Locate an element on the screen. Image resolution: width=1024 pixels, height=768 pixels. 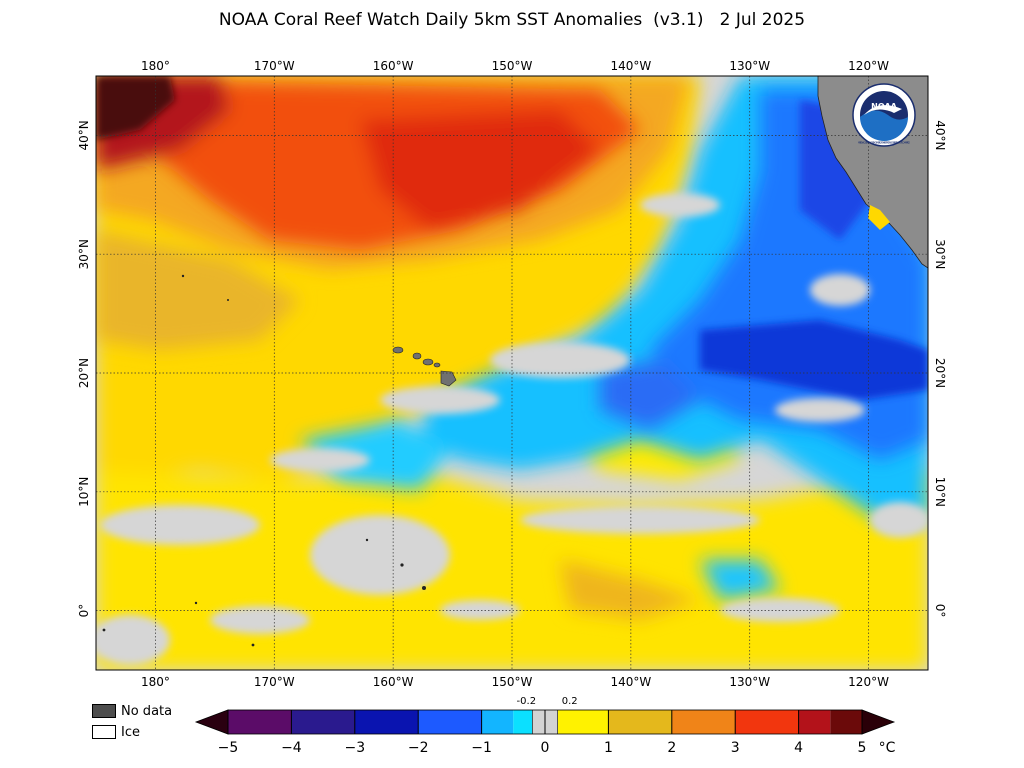
colorbar-tick-labels: −5 −4 −3 −2 −1 0 1 2 3 4 5 -0.2 0.2 °C is located at coordinates (557, 726).